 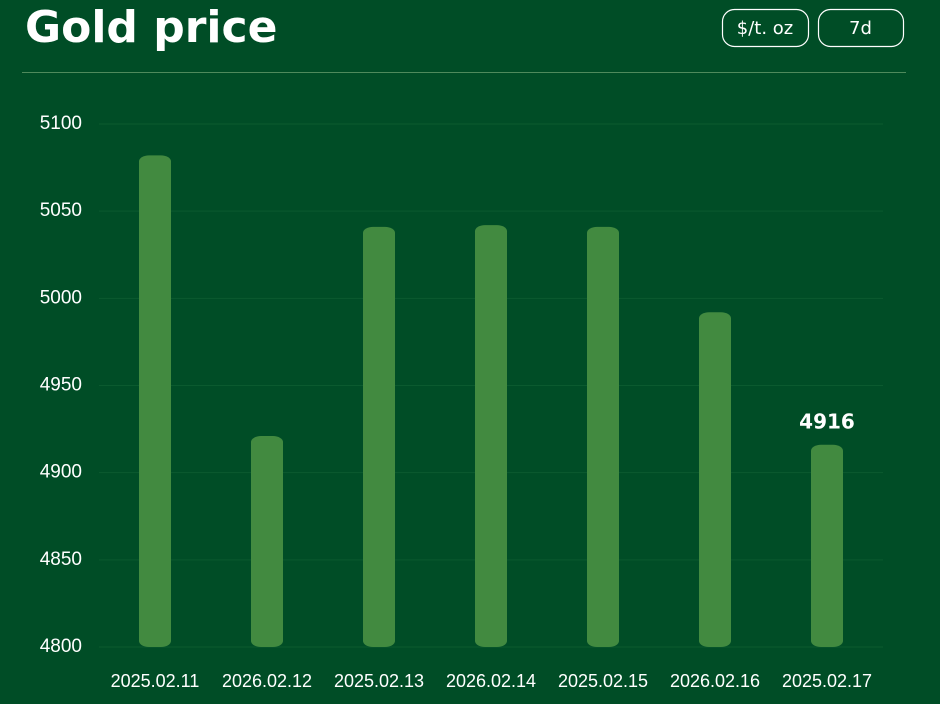 I want to click on x-tick-label: 2026.02.16, so click(x=715, y=681).